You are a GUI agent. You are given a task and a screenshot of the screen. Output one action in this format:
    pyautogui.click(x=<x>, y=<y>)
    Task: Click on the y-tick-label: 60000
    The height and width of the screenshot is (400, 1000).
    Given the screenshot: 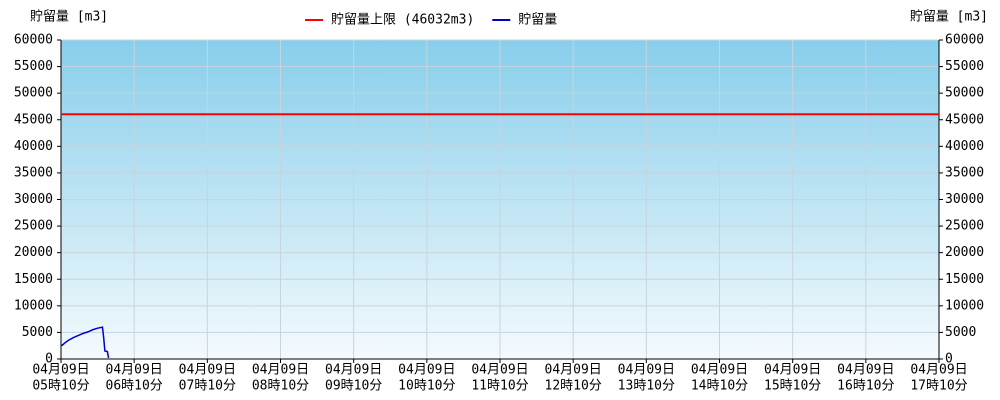 What is the action you would take?
    pyautogui.click(x=33, y=40)
    